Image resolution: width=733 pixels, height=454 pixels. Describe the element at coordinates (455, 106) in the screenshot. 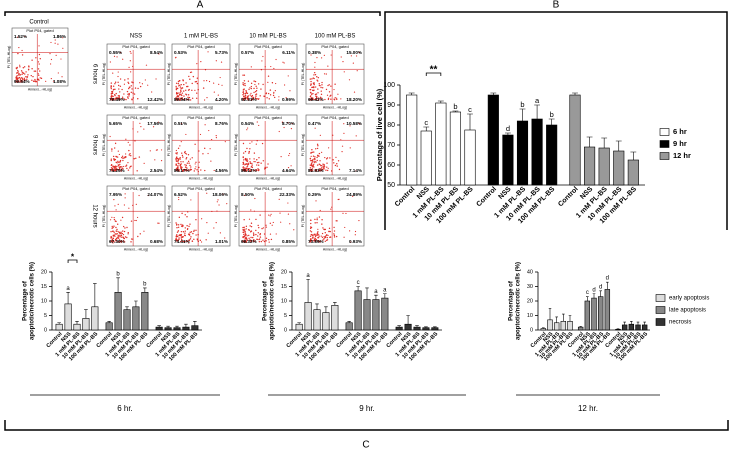

I see `significance-letter: b` at that location.